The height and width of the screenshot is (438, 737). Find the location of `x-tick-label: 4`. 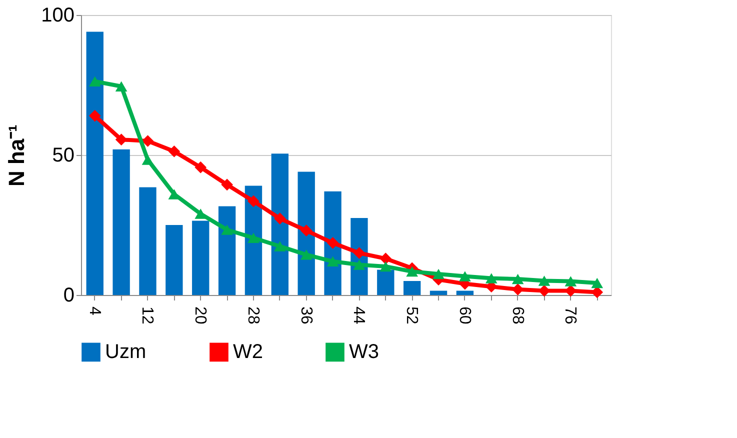

x-tick-label: 4 is located at coordinates (94, 311).